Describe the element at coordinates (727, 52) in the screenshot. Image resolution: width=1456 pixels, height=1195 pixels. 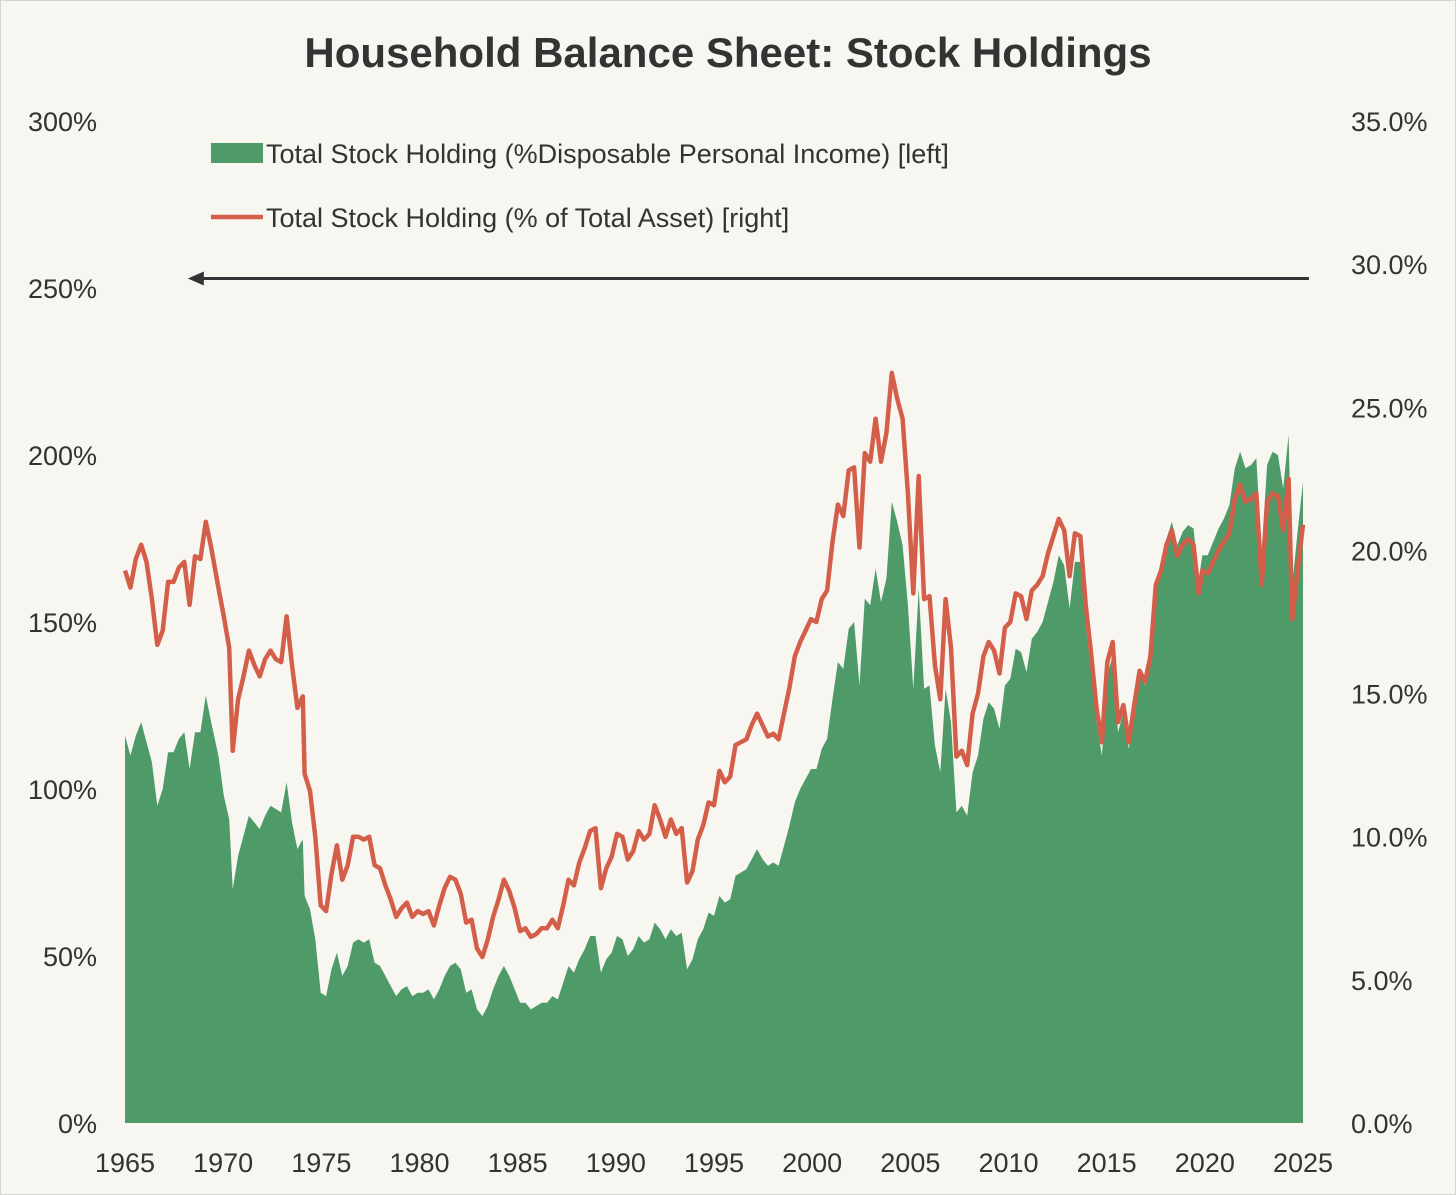
I see `chart-title: Household Balance Sheet: Stock Holdings` at that location.